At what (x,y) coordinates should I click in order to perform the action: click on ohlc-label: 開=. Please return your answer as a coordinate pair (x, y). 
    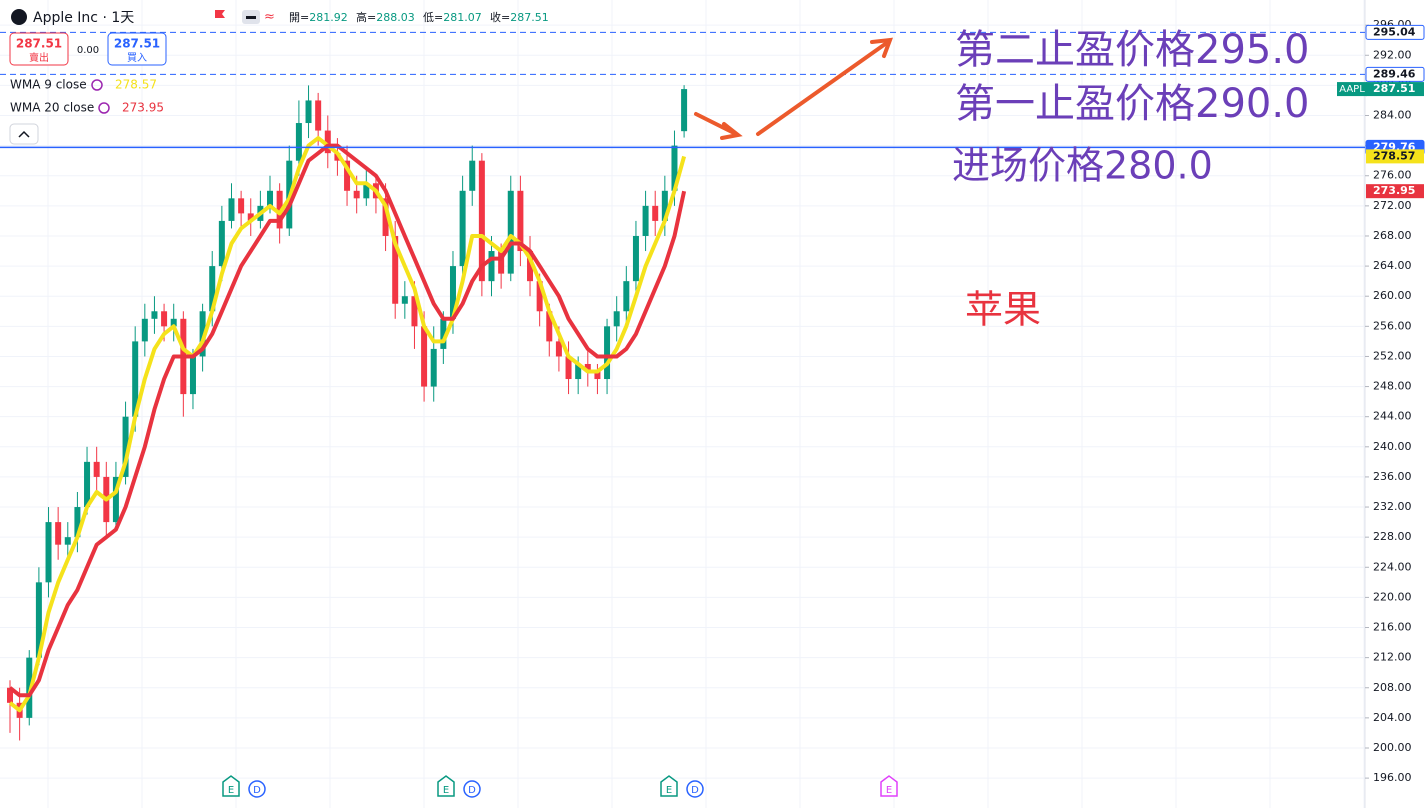
    Looking at the image, I should click on (299, 17).